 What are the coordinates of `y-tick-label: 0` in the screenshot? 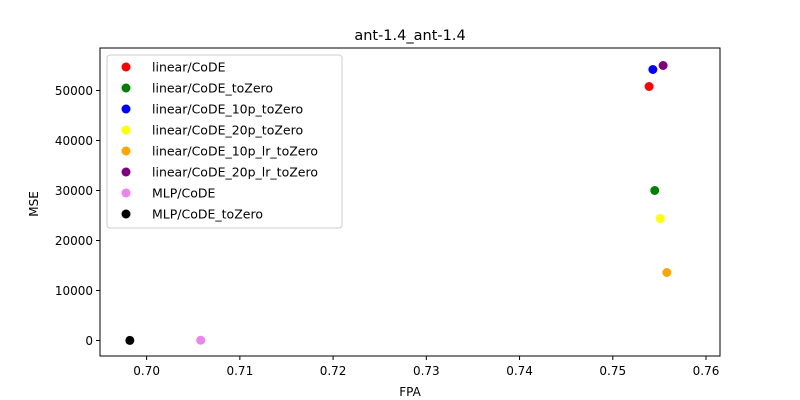 It's located at (89, 341).